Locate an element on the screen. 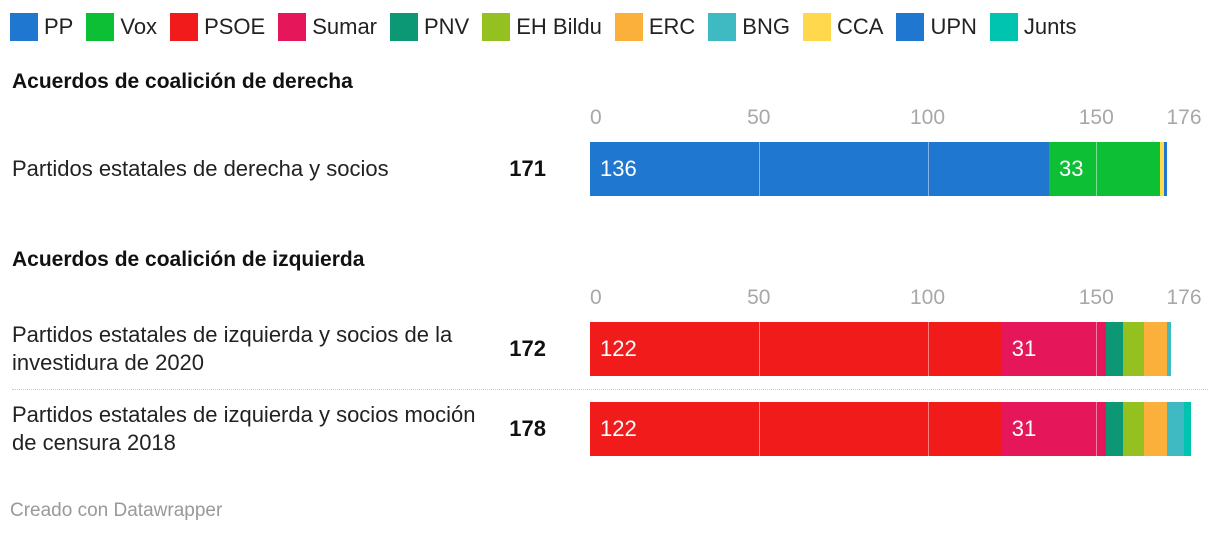 This screenshot has width=1220, height=534. legend-item: PP is located at coordinates (41, 27).